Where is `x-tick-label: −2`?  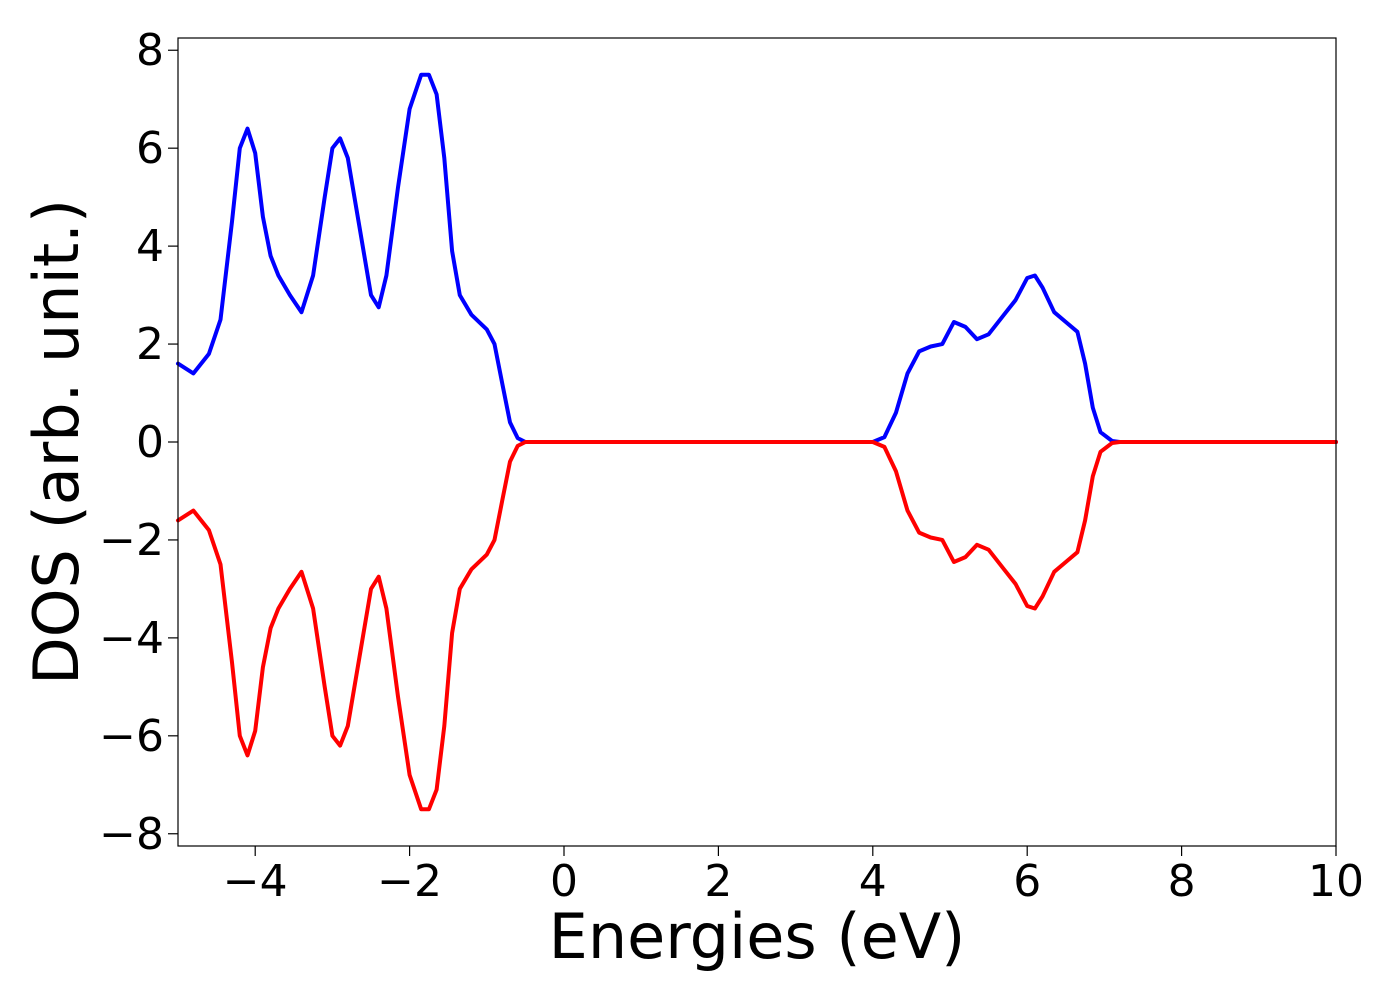
x-tick-label: −2 is located at coordinates (409, 881).